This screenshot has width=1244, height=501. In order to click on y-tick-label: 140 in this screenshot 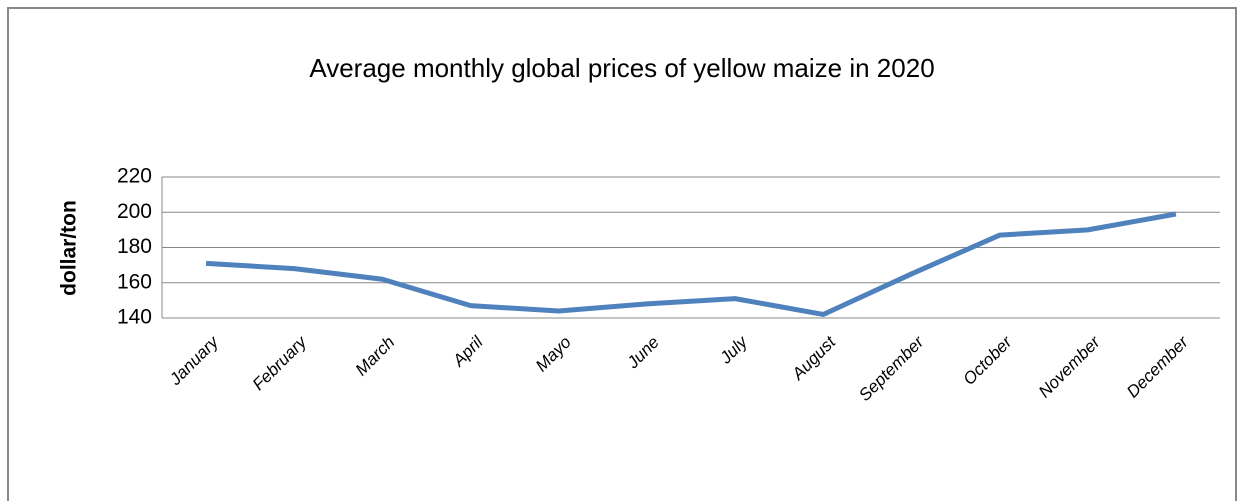, I will do `click(134, 317)`.